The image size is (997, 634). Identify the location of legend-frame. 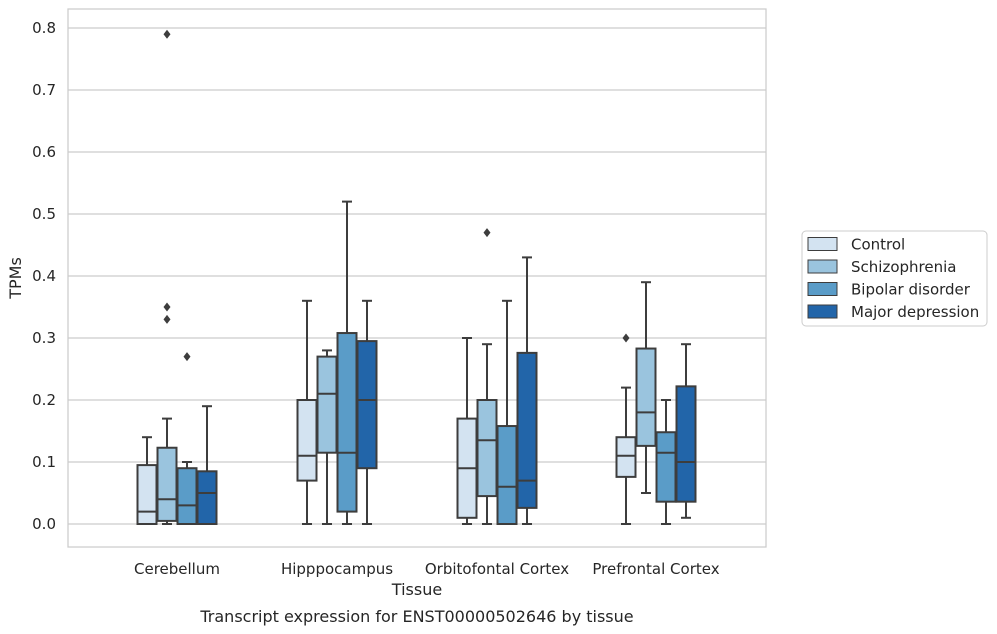
(894, 278).